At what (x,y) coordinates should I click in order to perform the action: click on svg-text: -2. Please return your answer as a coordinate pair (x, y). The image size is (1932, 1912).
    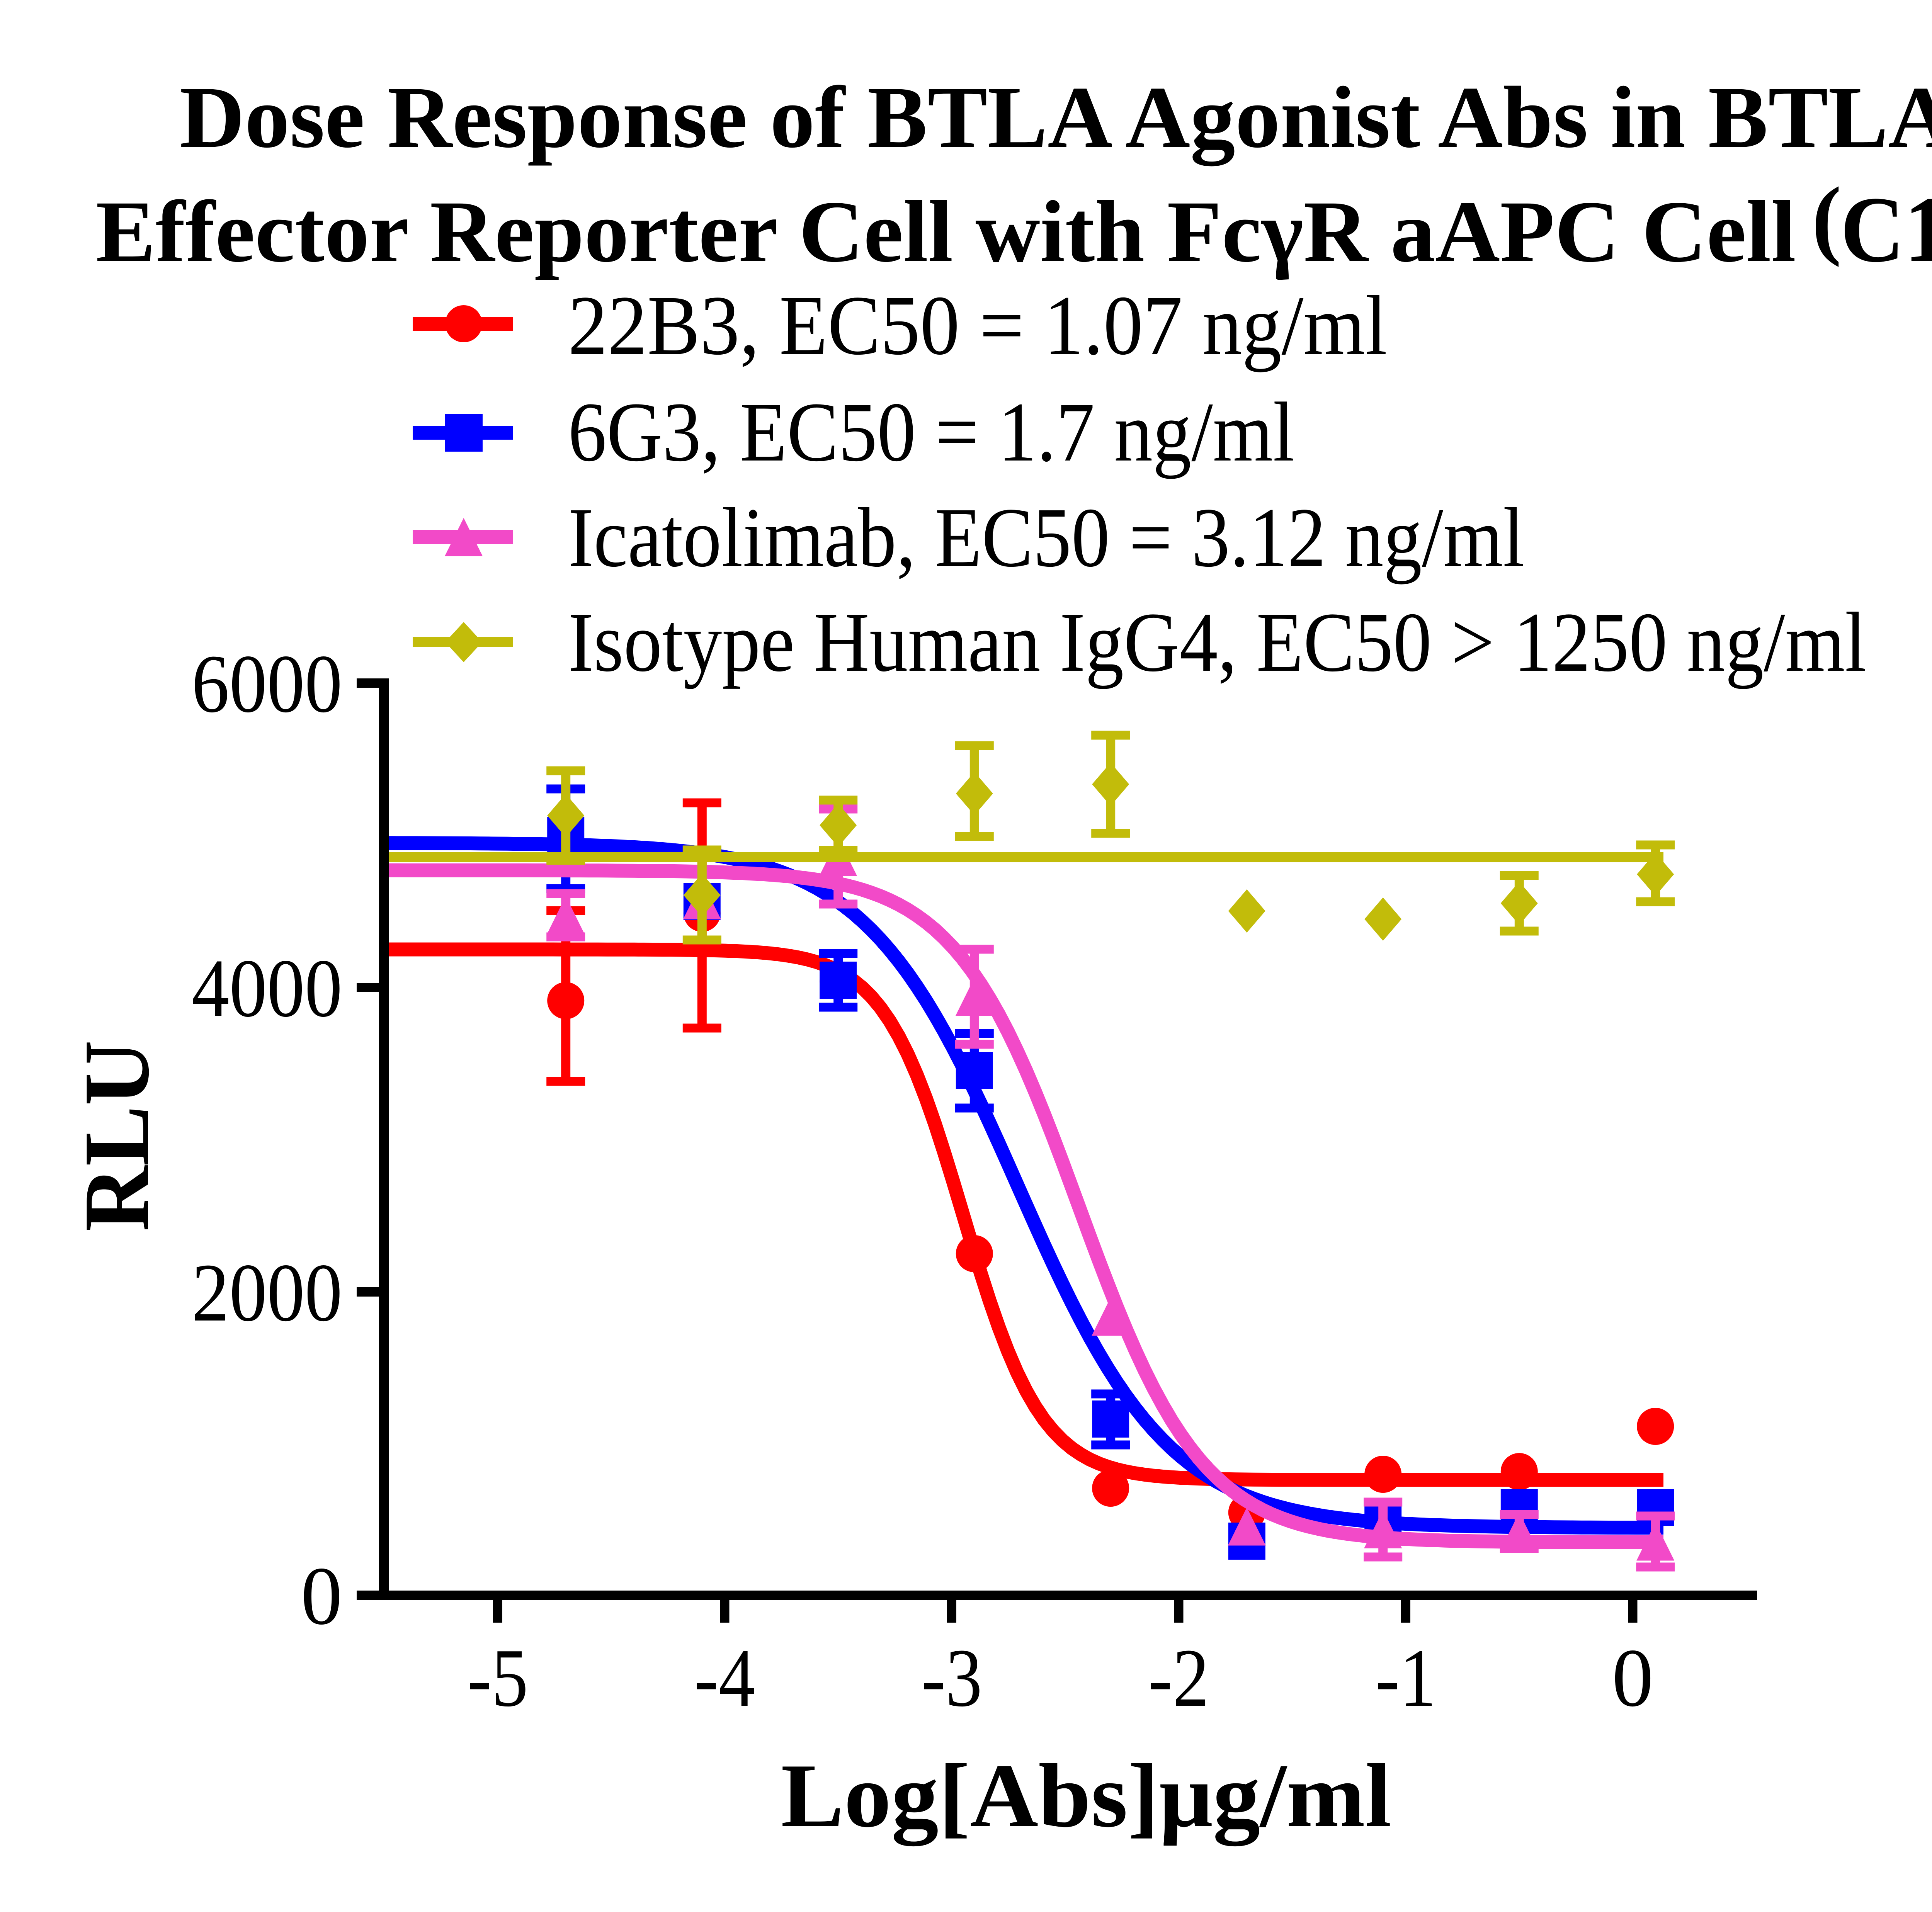
    Looking at the image, I should click on (1178, 1678).